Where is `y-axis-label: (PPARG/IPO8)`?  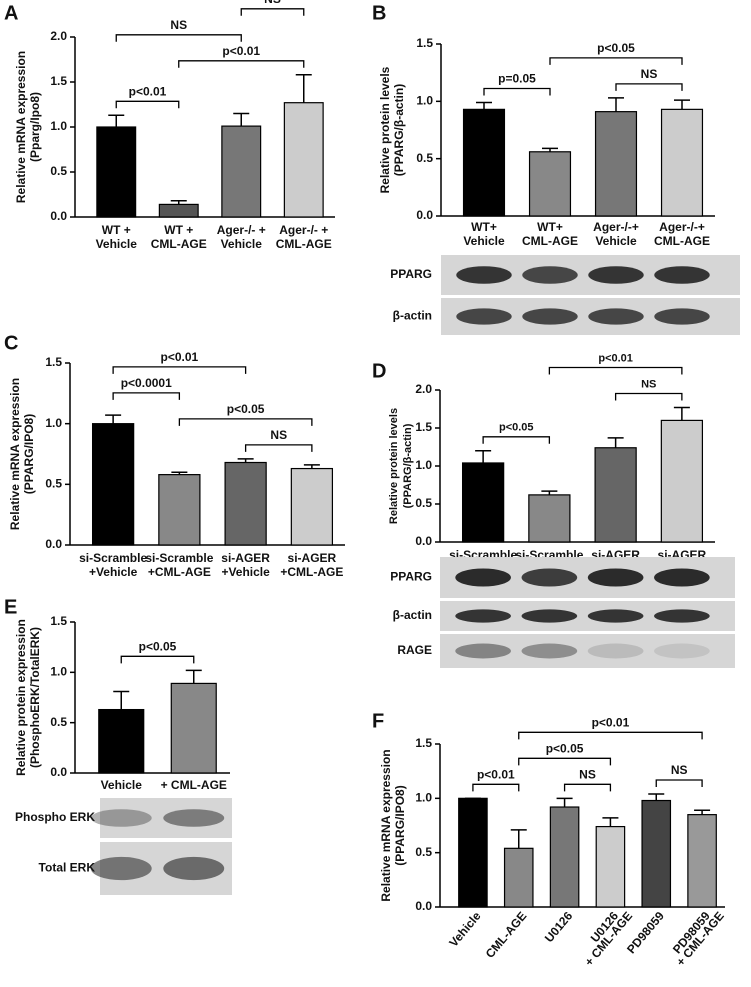 y-axis-label: (PPARG/IPO8) is located at coordinates (29, 454).